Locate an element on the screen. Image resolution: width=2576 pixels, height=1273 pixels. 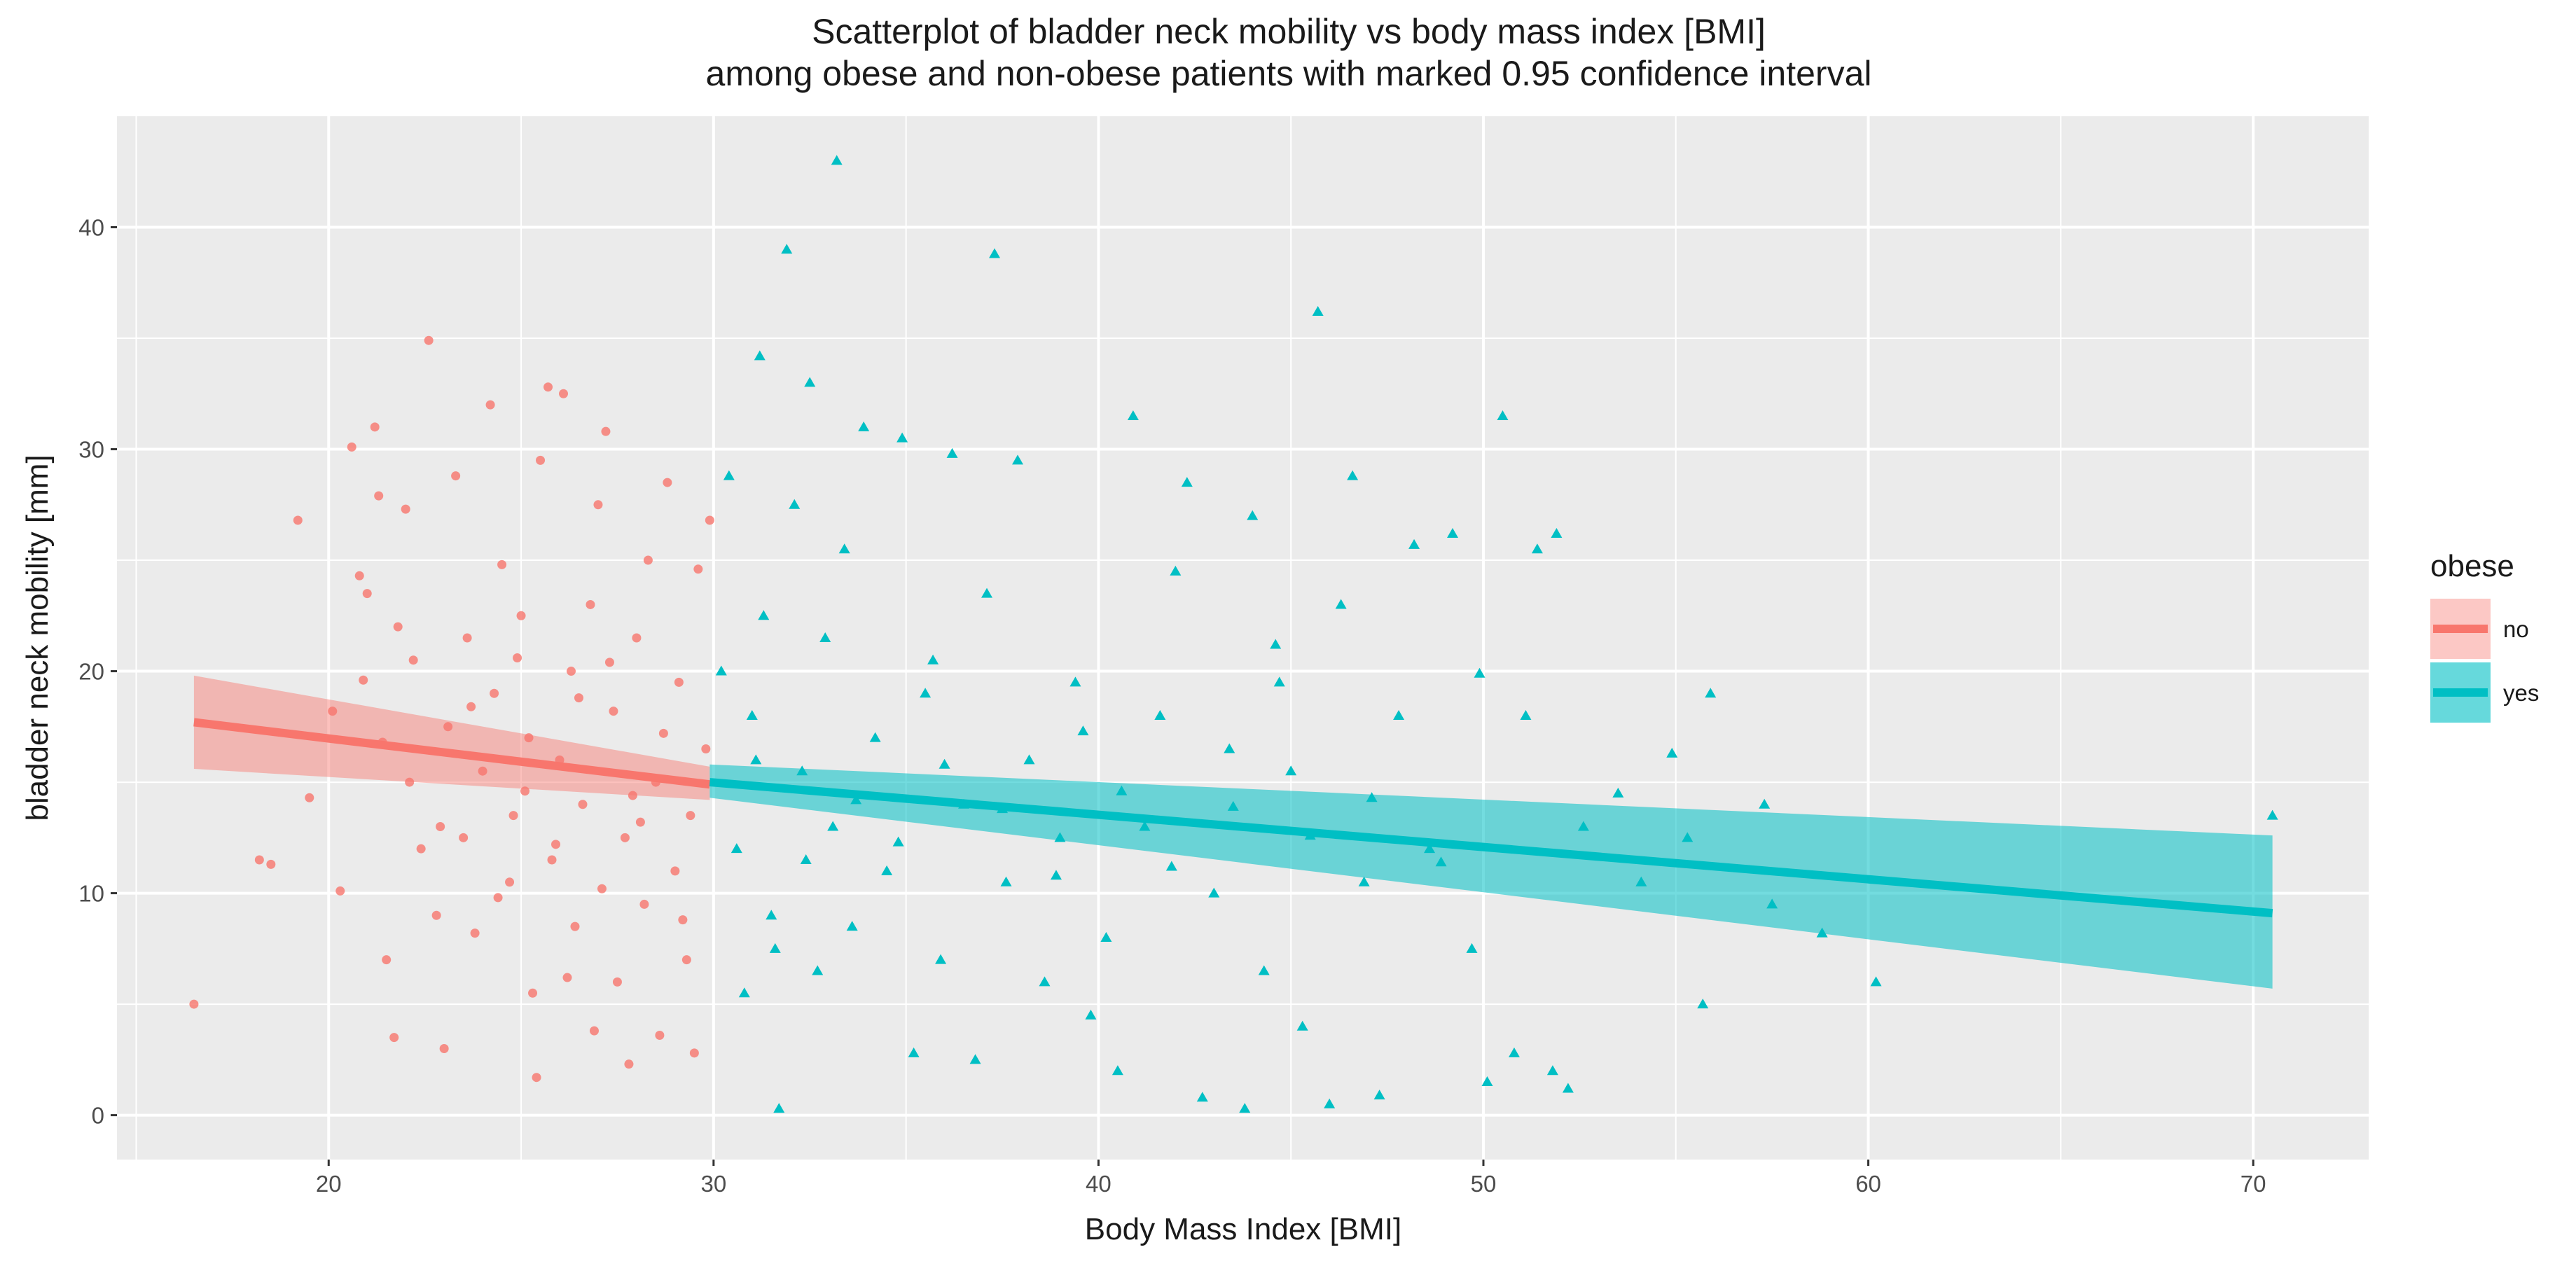
x-axis-ticks: 20 30 40 50 60 70 is located at coordinates (1291, 1178).